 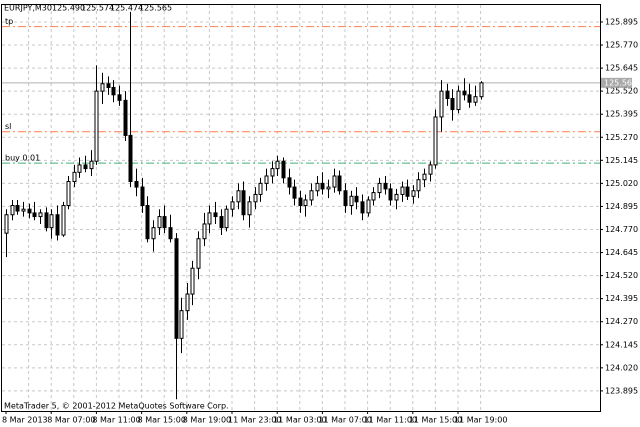 I want to click on price-label: 125.565, so click(x=620, y=82).